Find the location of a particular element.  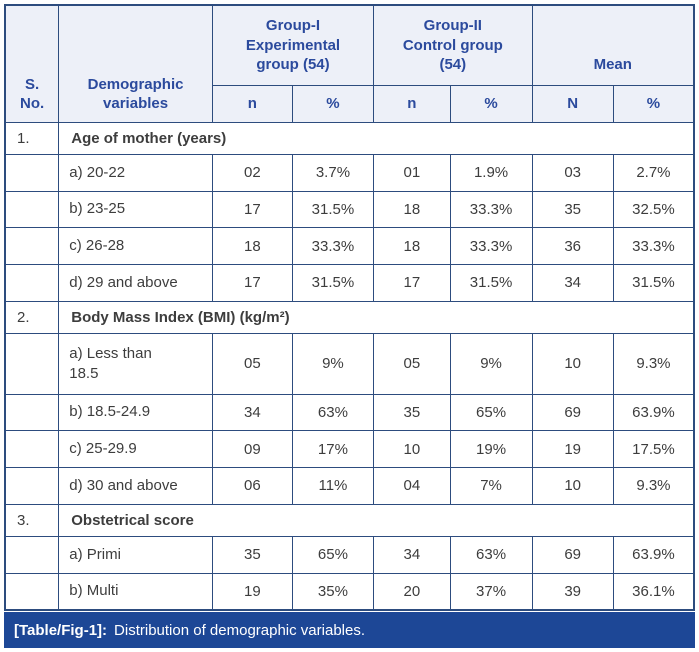

table-row: a) Primi 35 65% 34 63% 69 63.9% is located at coordinates (349, 555).